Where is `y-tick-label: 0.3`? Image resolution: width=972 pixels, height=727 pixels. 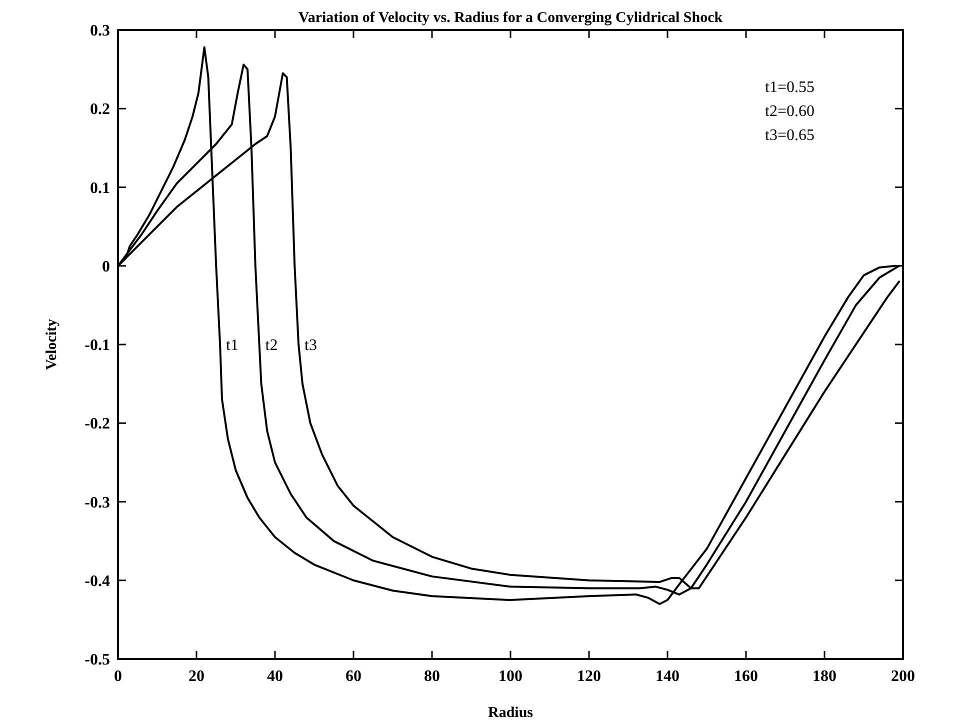
y-tick-label: 0.3 is located at coordinates (100, 31).